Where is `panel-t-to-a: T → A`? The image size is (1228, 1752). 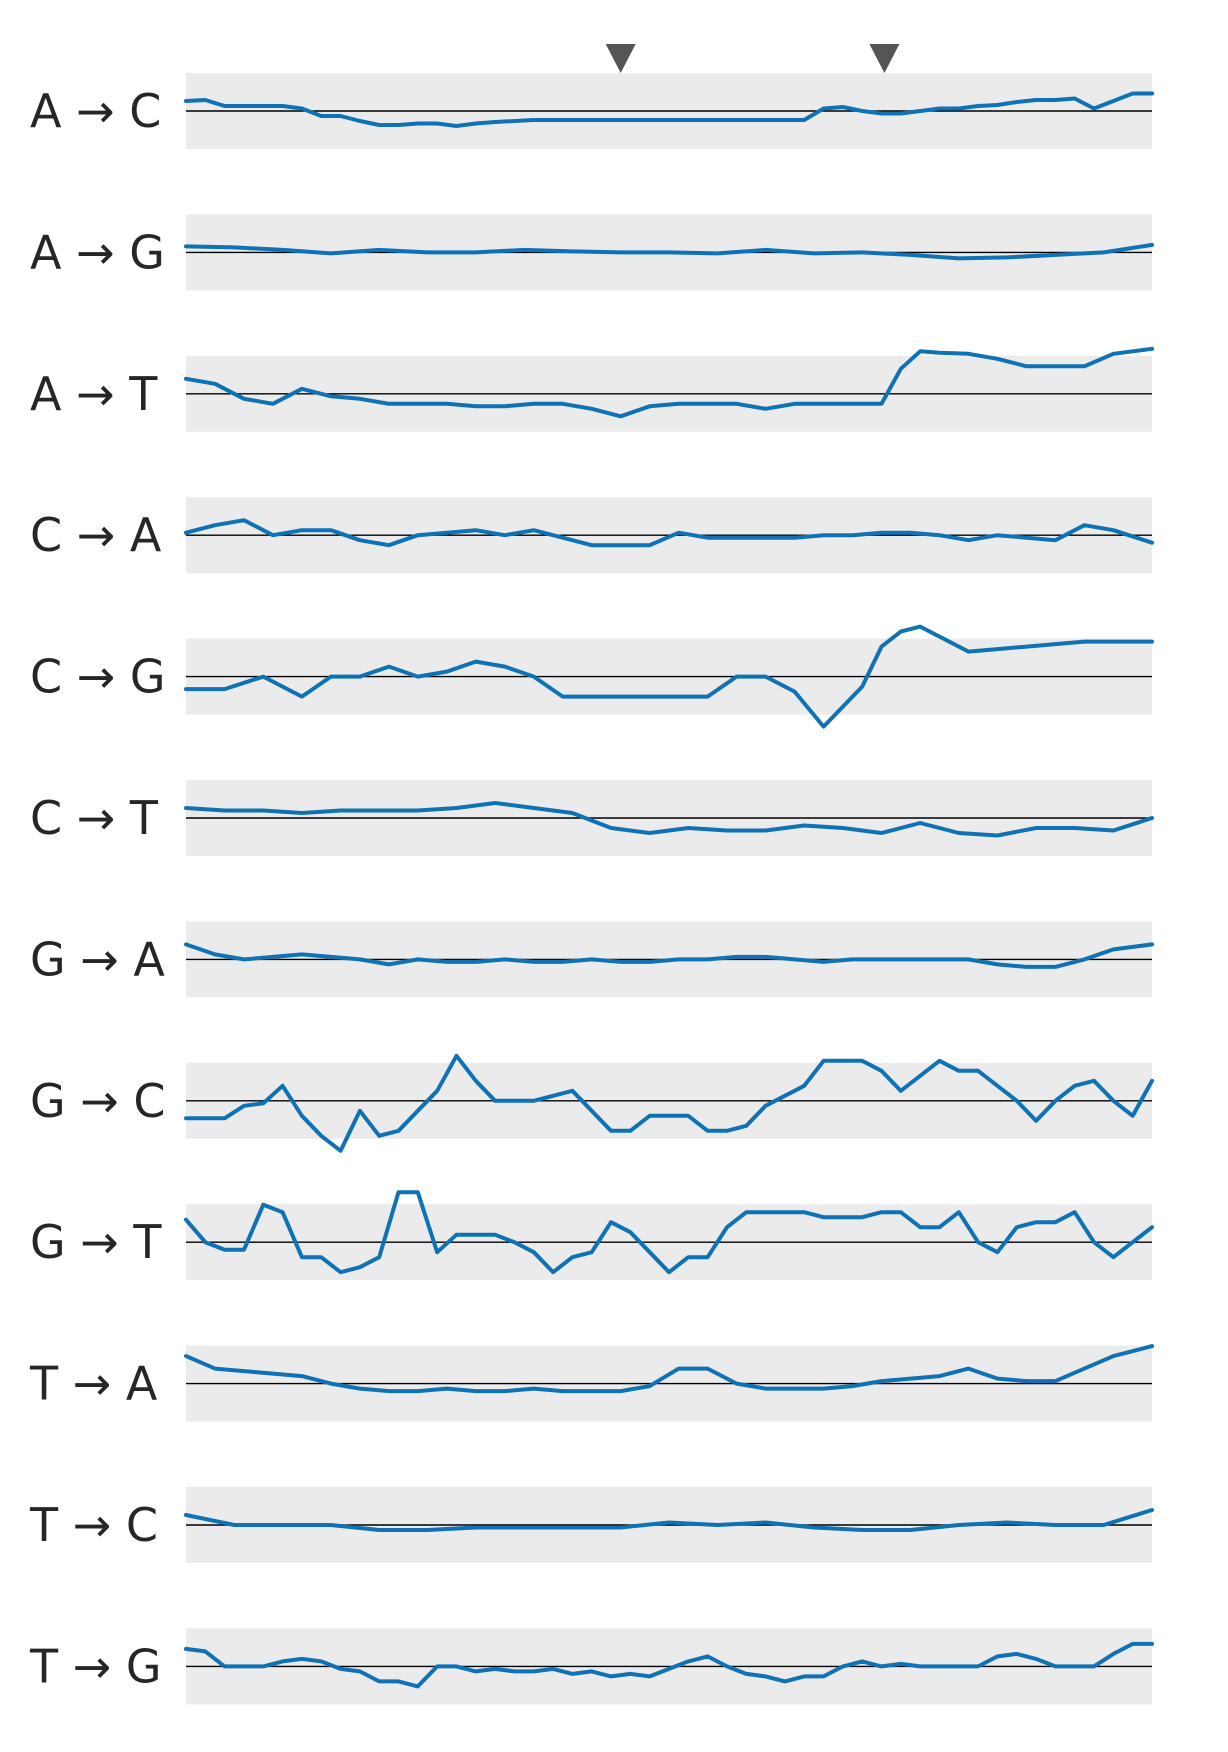 panel-t-to-a: T → A is located at coordinates (591, 1383).